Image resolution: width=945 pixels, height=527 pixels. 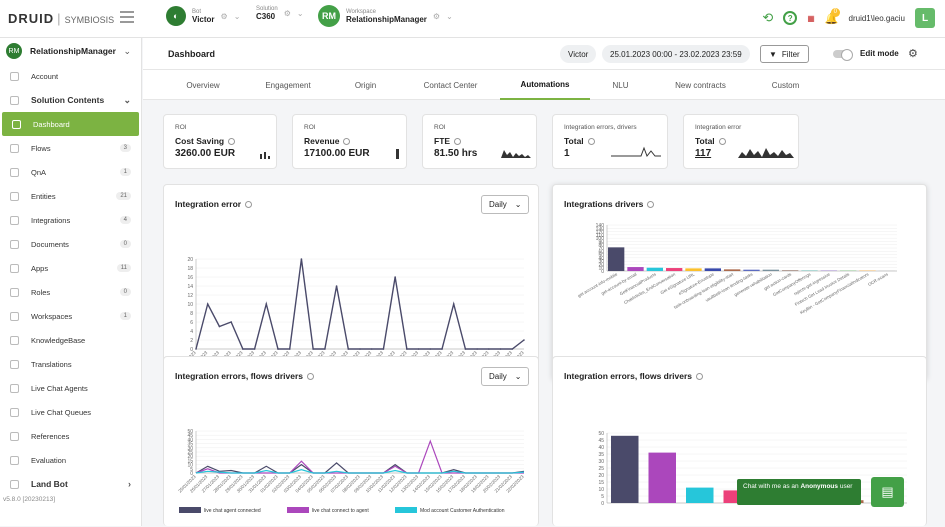 What do you see at coordinates (790, 18) in the screenshot?
I see `help-icon: ?` at bounding box center [790, 18].